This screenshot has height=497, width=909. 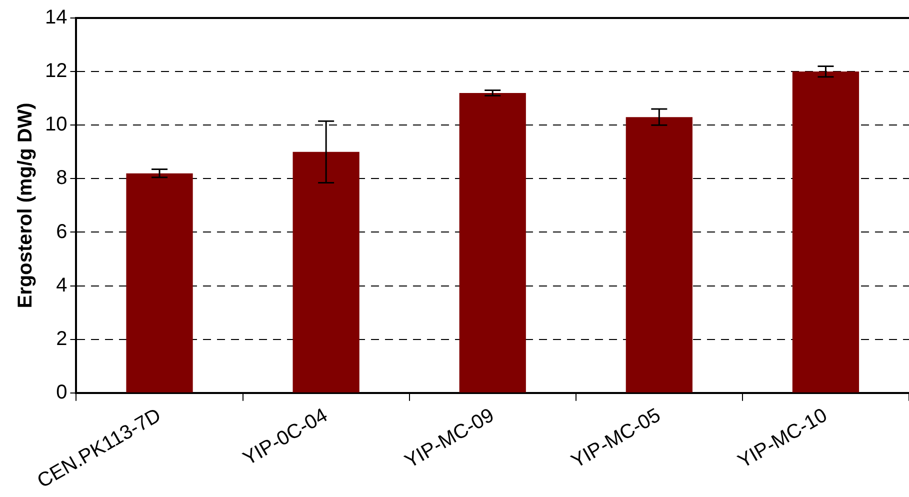 I want to click on y-tick-label: 10, so click(x=56, y=125).